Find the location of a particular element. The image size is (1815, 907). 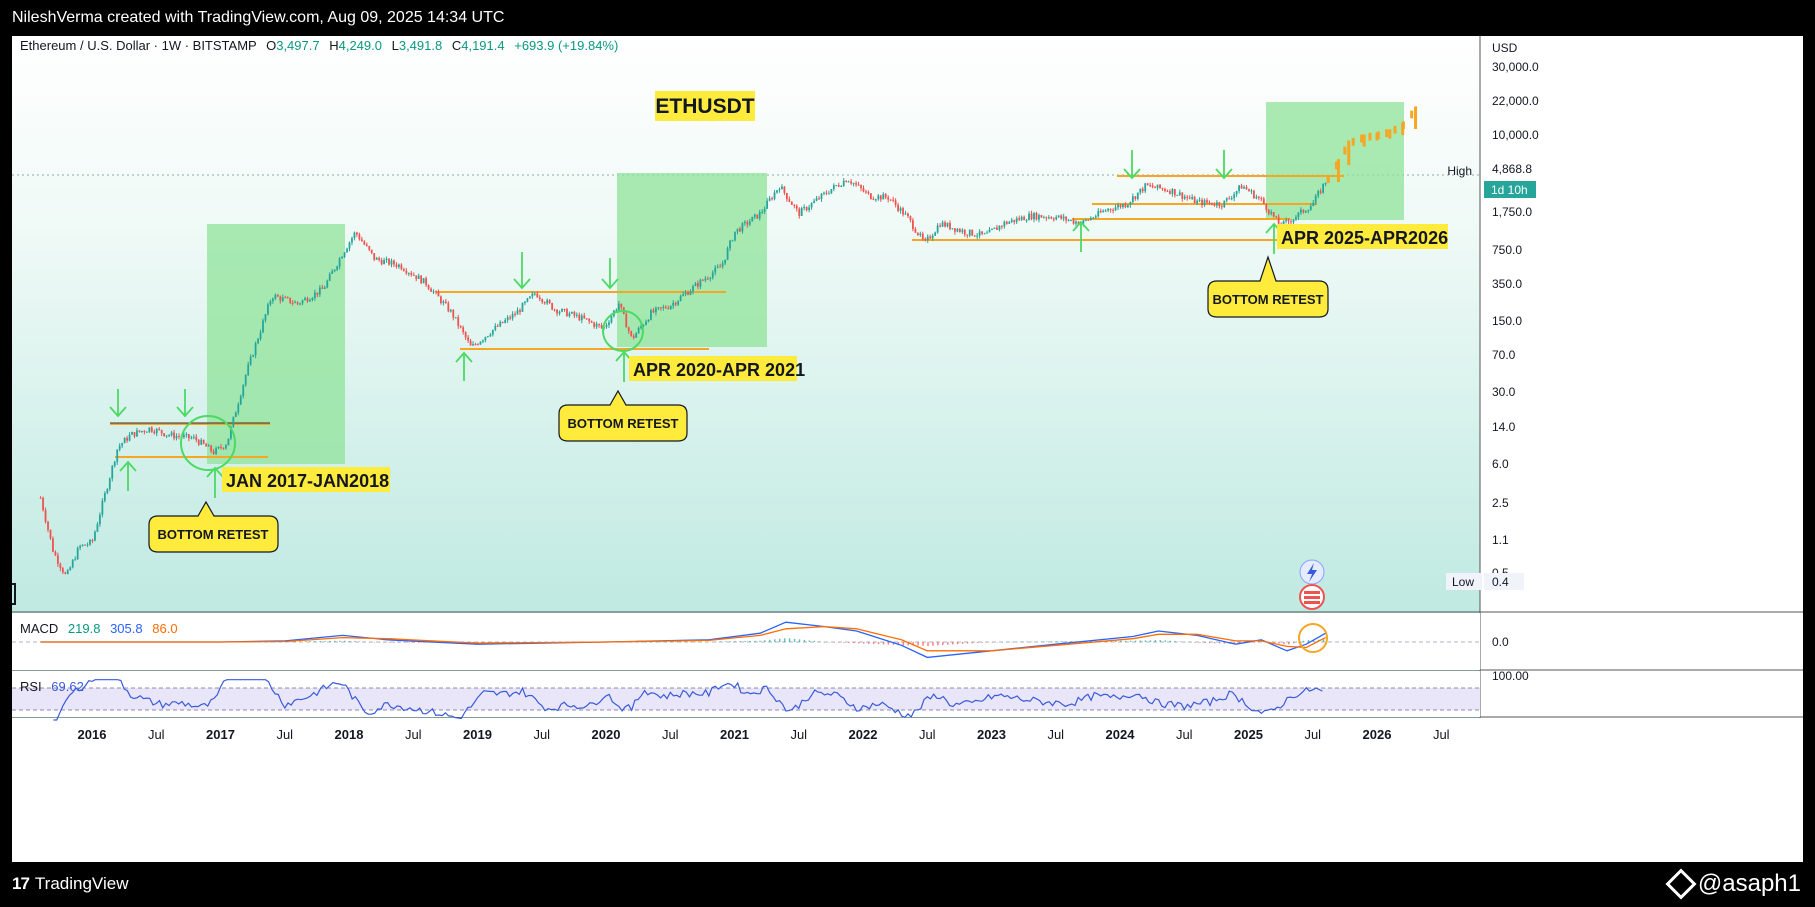

currency-box is located at coordinates (1509, 48).